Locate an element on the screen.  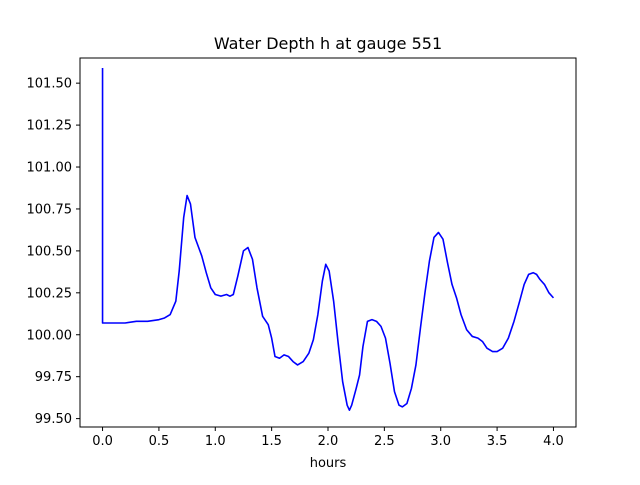
y-tick-label: 100.75 is located at coordinates (50, 209).